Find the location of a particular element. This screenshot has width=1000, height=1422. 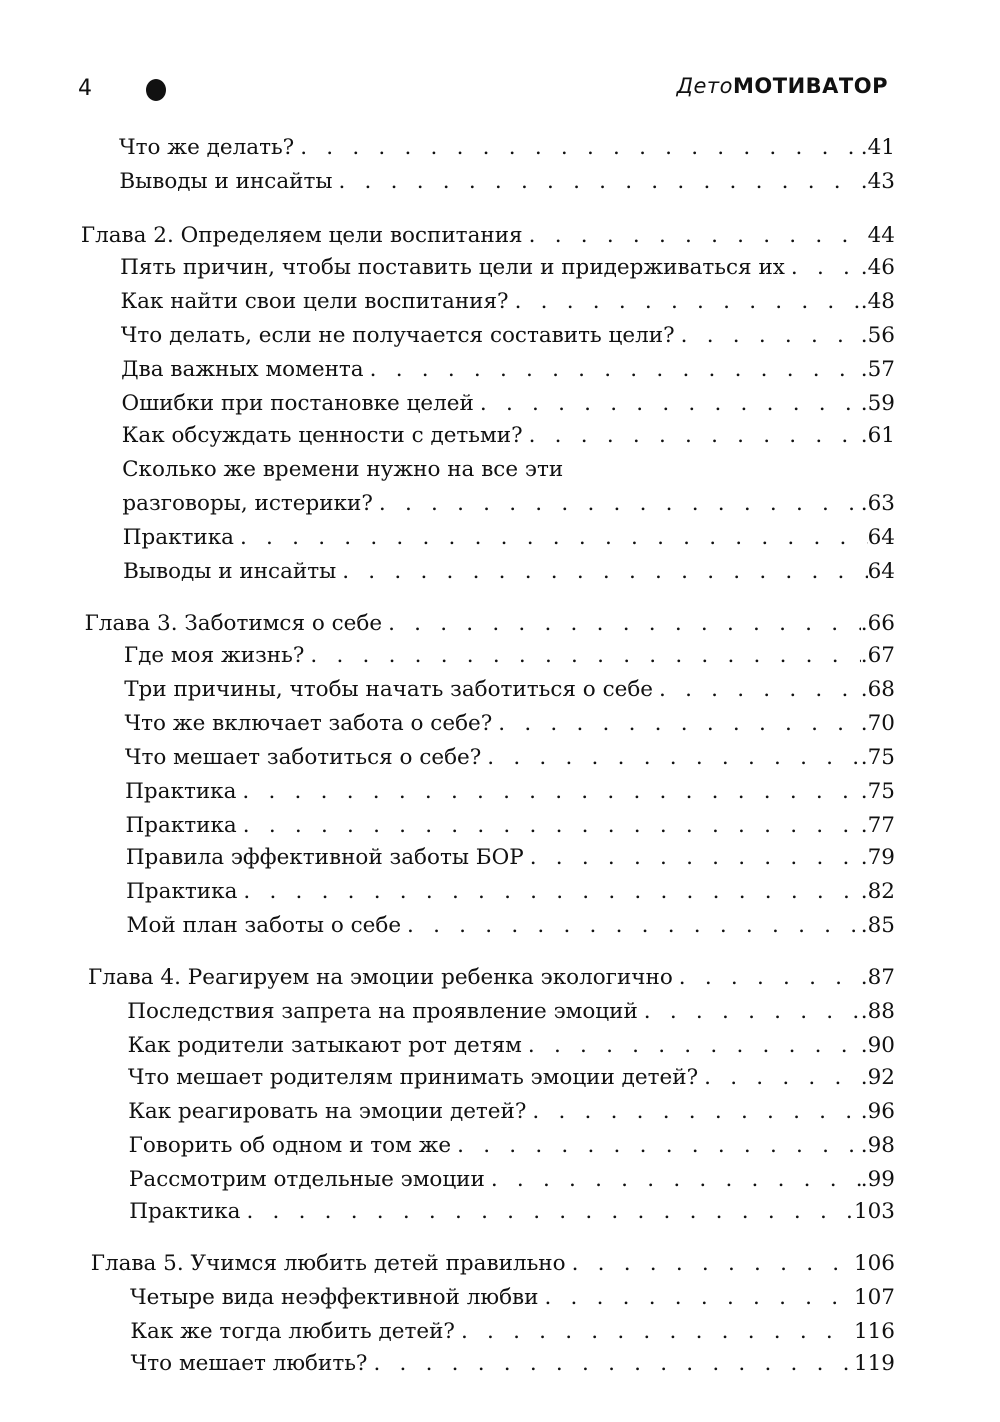

toc-entry-page: 116 is located at coordinates (874, 1331).